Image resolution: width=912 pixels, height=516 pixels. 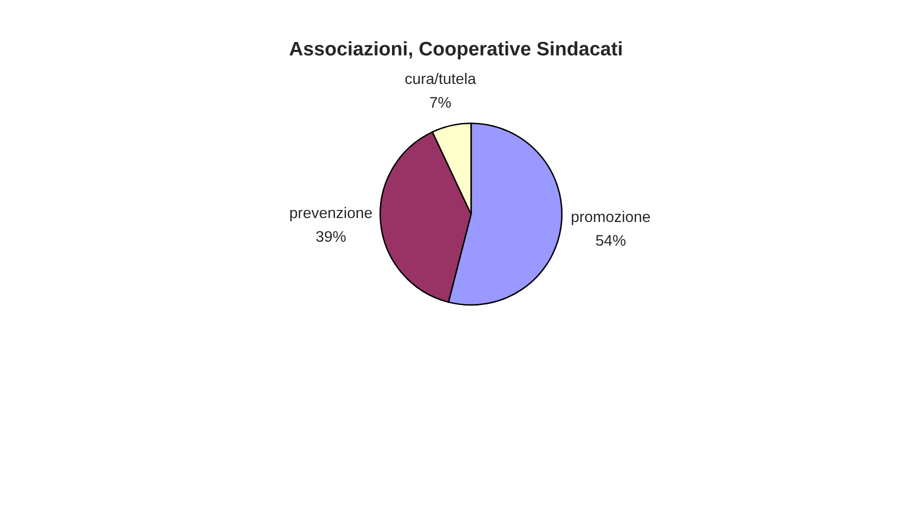 I want to click on slice-label: cura/tutela, so click(x=440, y=78).